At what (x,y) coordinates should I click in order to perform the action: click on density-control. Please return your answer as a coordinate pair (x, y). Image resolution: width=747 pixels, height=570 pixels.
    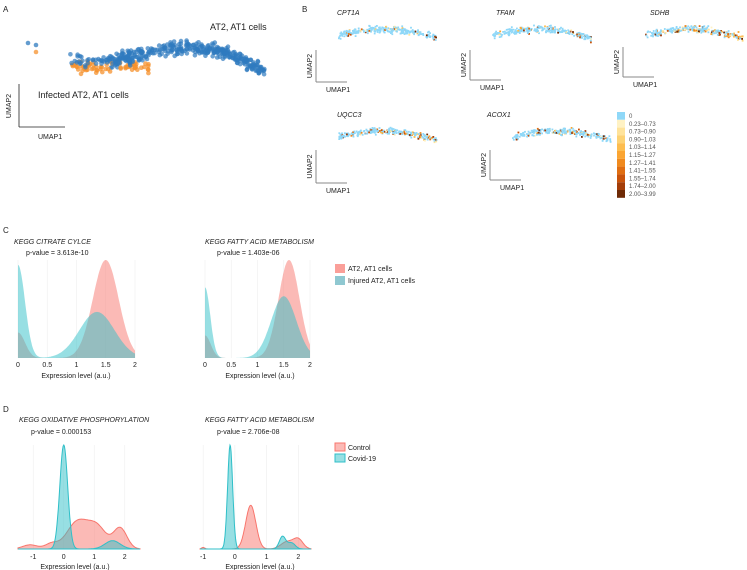
    Looking at the image, I should click on (255, 527).